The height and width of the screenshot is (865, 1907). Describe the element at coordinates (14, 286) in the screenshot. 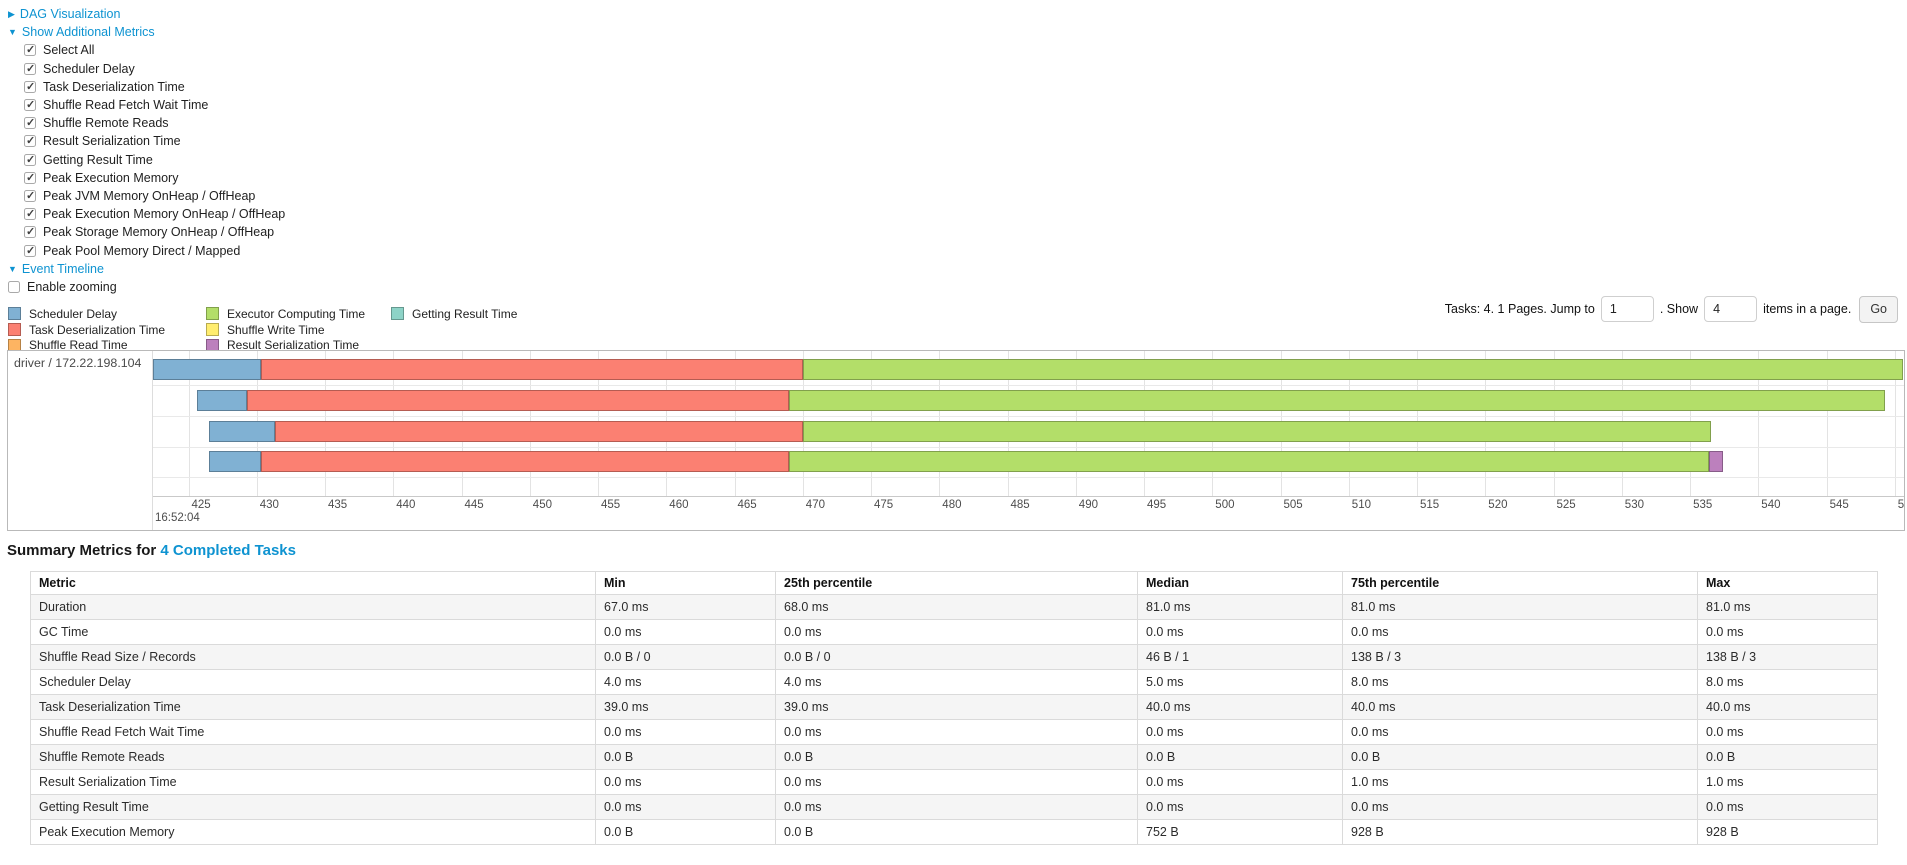

I see `enable-zooming-checkbox` at that location.